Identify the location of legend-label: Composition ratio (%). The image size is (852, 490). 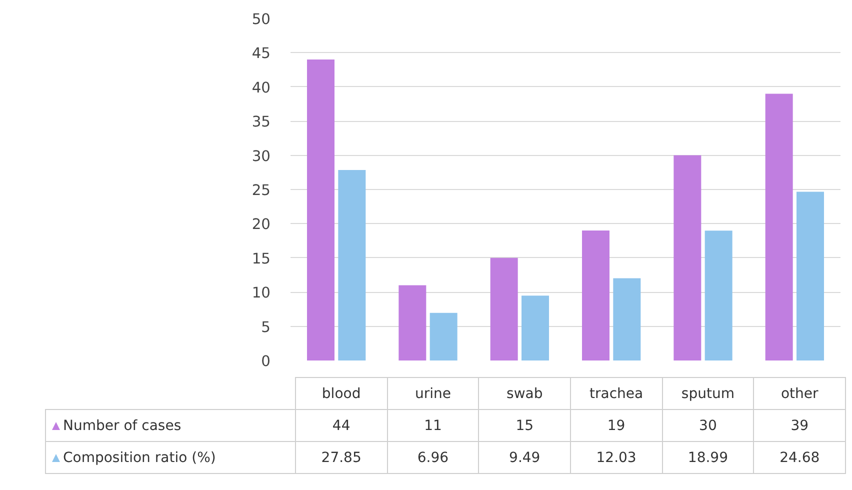
(171, 458).